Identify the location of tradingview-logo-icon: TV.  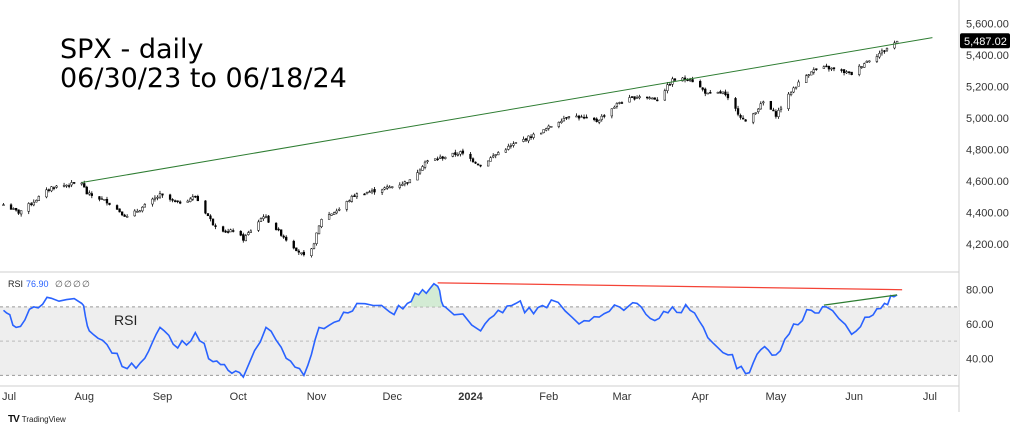
(14, 419).